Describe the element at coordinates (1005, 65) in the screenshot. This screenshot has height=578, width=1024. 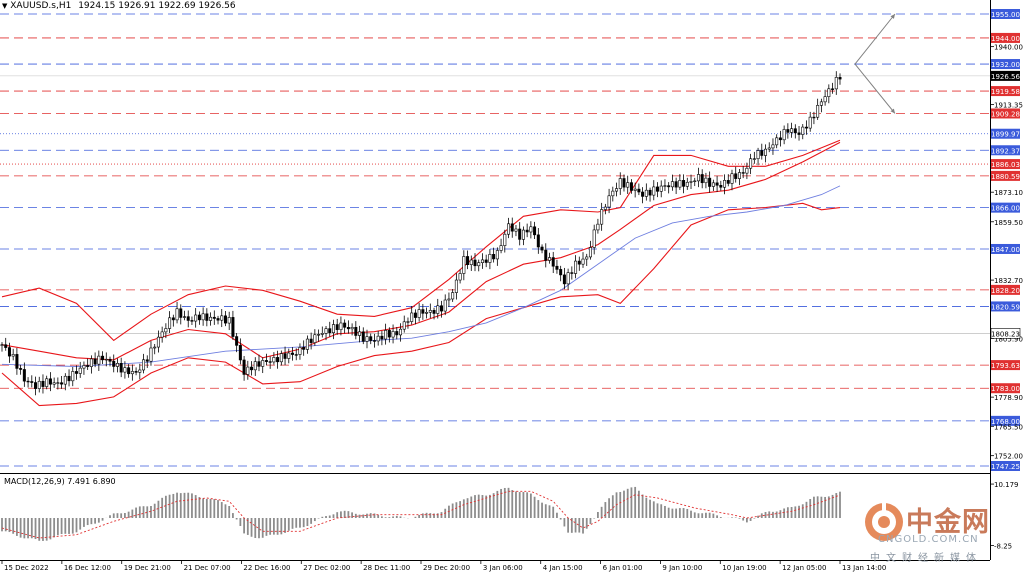
I see `level-label: 1932.00` at that location.